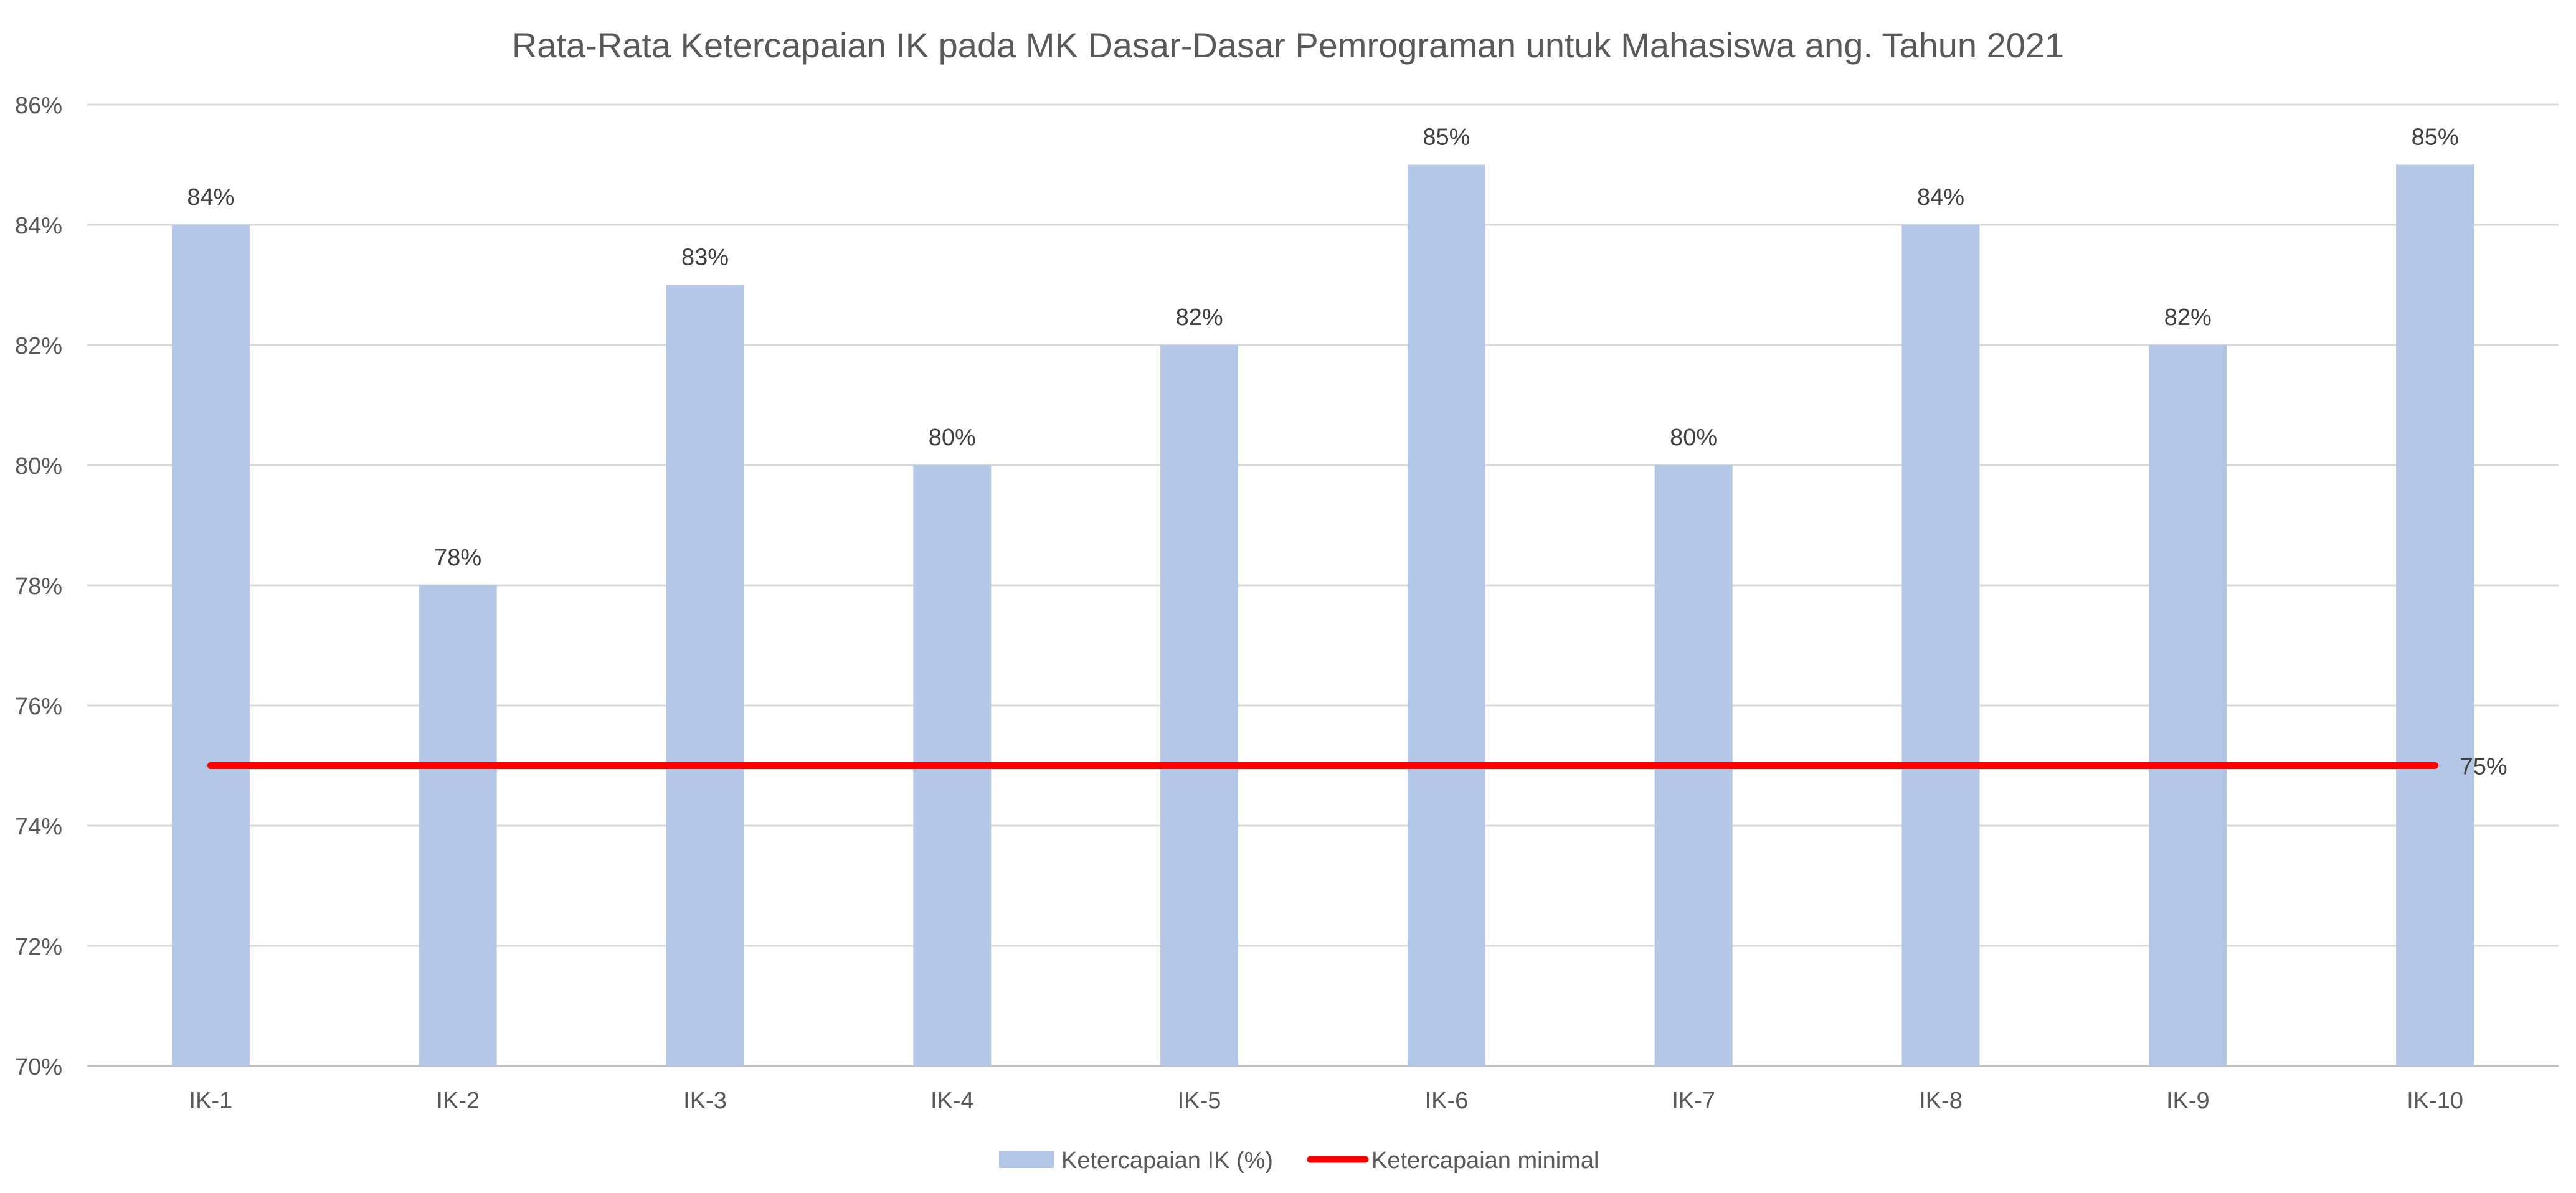 Image resolution: width=2576 pixels, height=1193 pixels. Describe the element at coordinates (705, 1101) in the screenshot. I see `x-tick-label: IK-3` at that location.